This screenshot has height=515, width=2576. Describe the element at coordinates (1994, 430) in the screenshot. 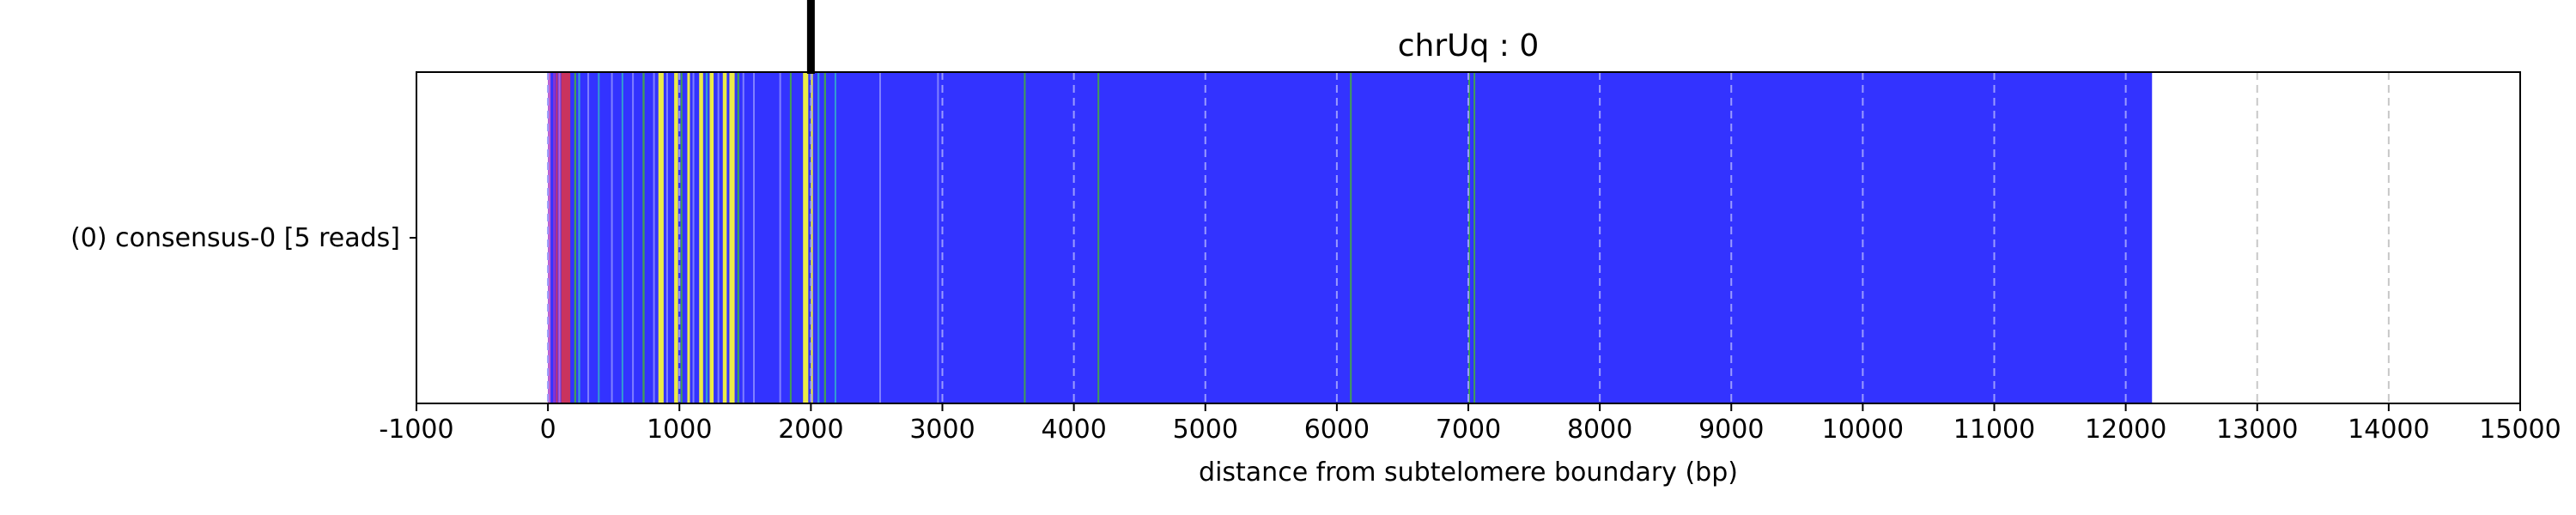

I see `xtick-label: 11000` at that location.